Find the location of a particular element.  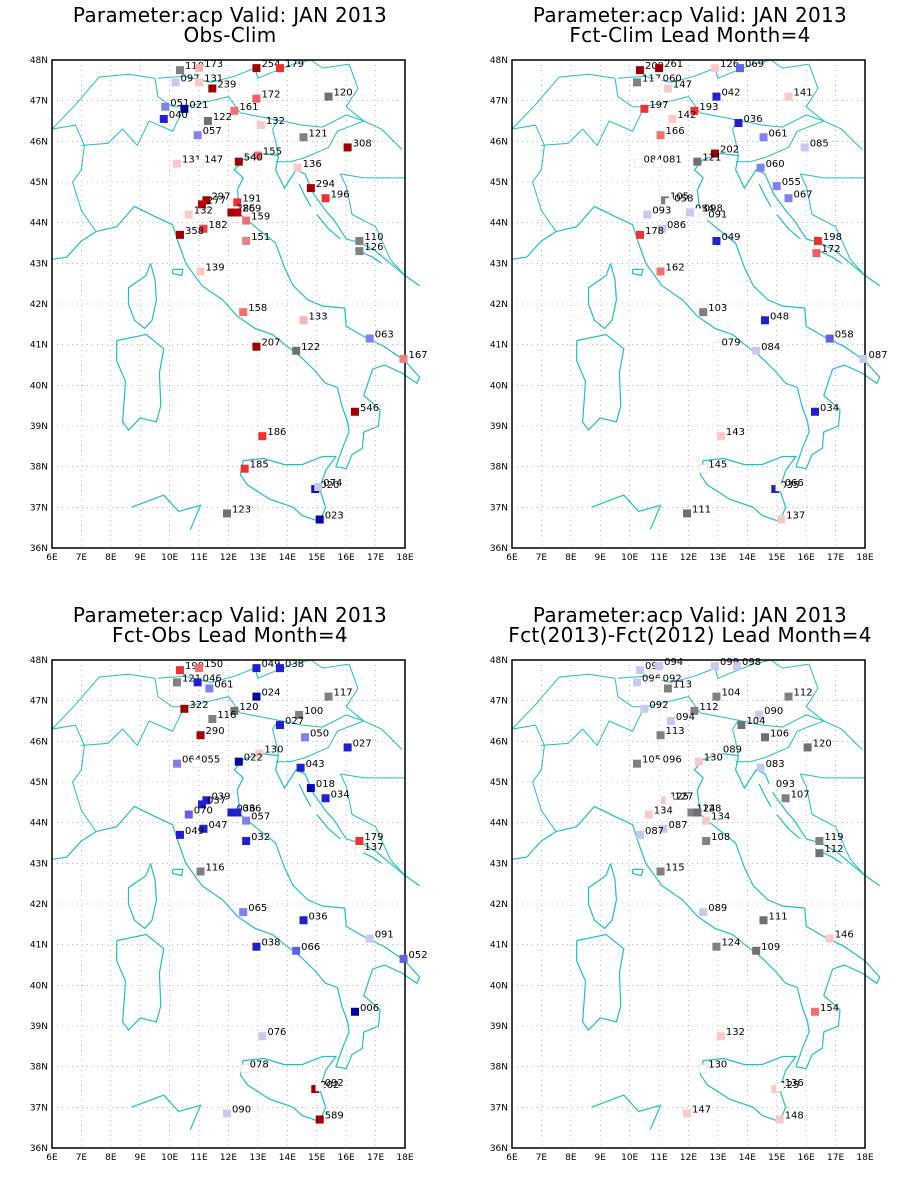

lat-tick-label: 40N is located at coordinates (499, 386).